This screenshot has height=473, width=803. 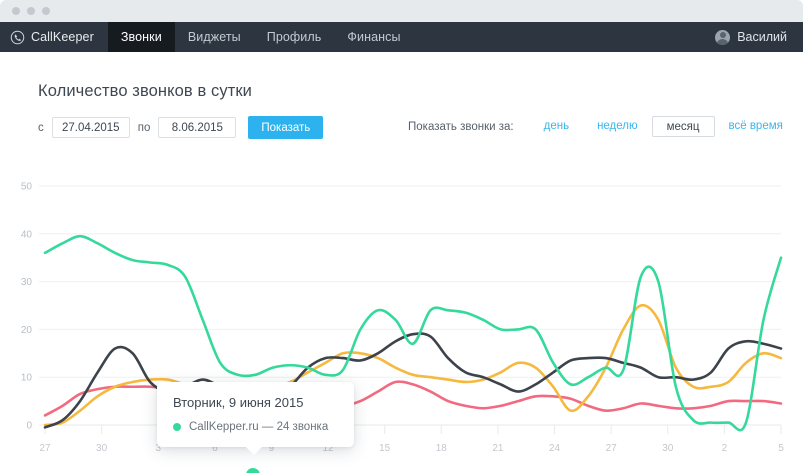 What do you see at coordinates (683, 126) in the screenshot?
I see `period-option-month: месяц` at bounding box center [683, 126].